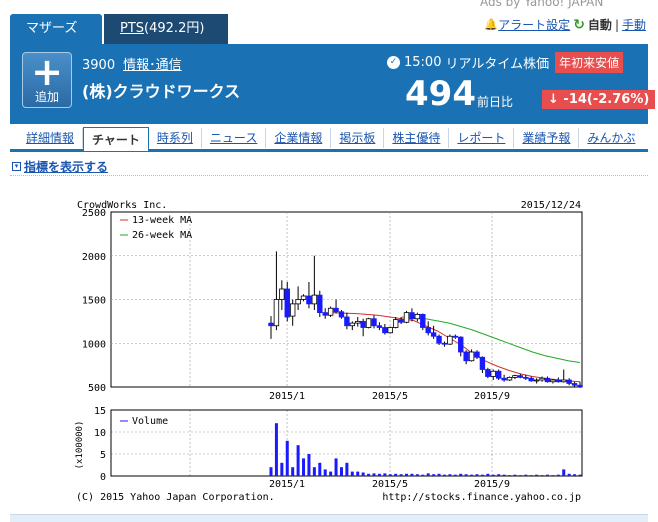 This screenshot has width=658, height=522. I want to click on chart-copyright: (C) 2015 Yahoo Japan Corporation., so click(175, 497).